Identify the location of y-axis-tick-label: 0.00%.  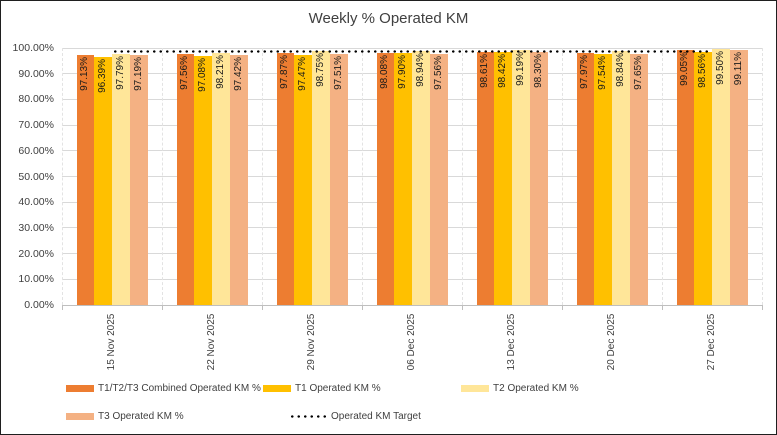
(39, 305).